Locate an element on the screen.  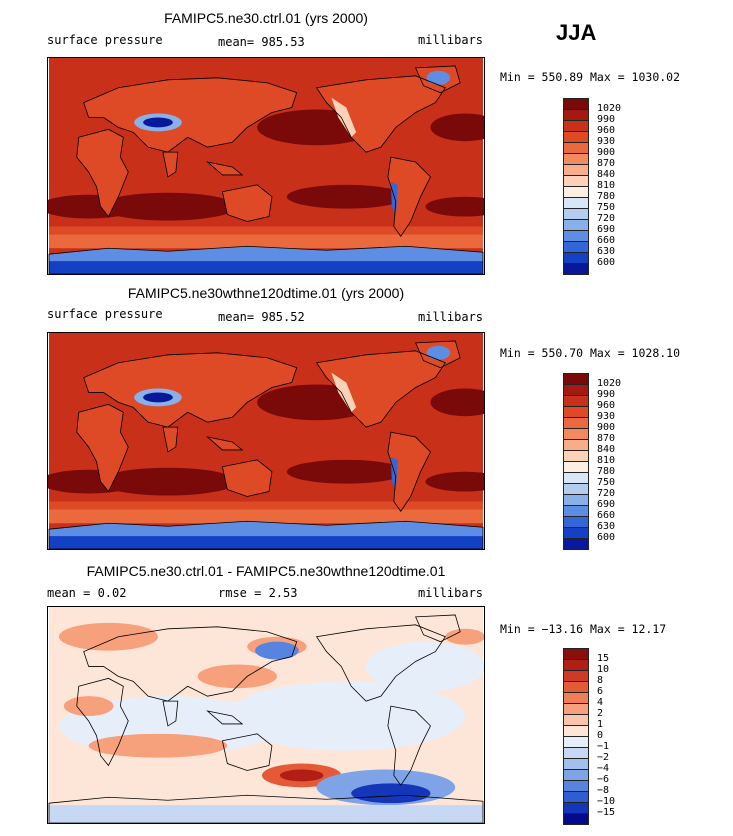
diff-negative-strong is located at coordinates (277, 650).